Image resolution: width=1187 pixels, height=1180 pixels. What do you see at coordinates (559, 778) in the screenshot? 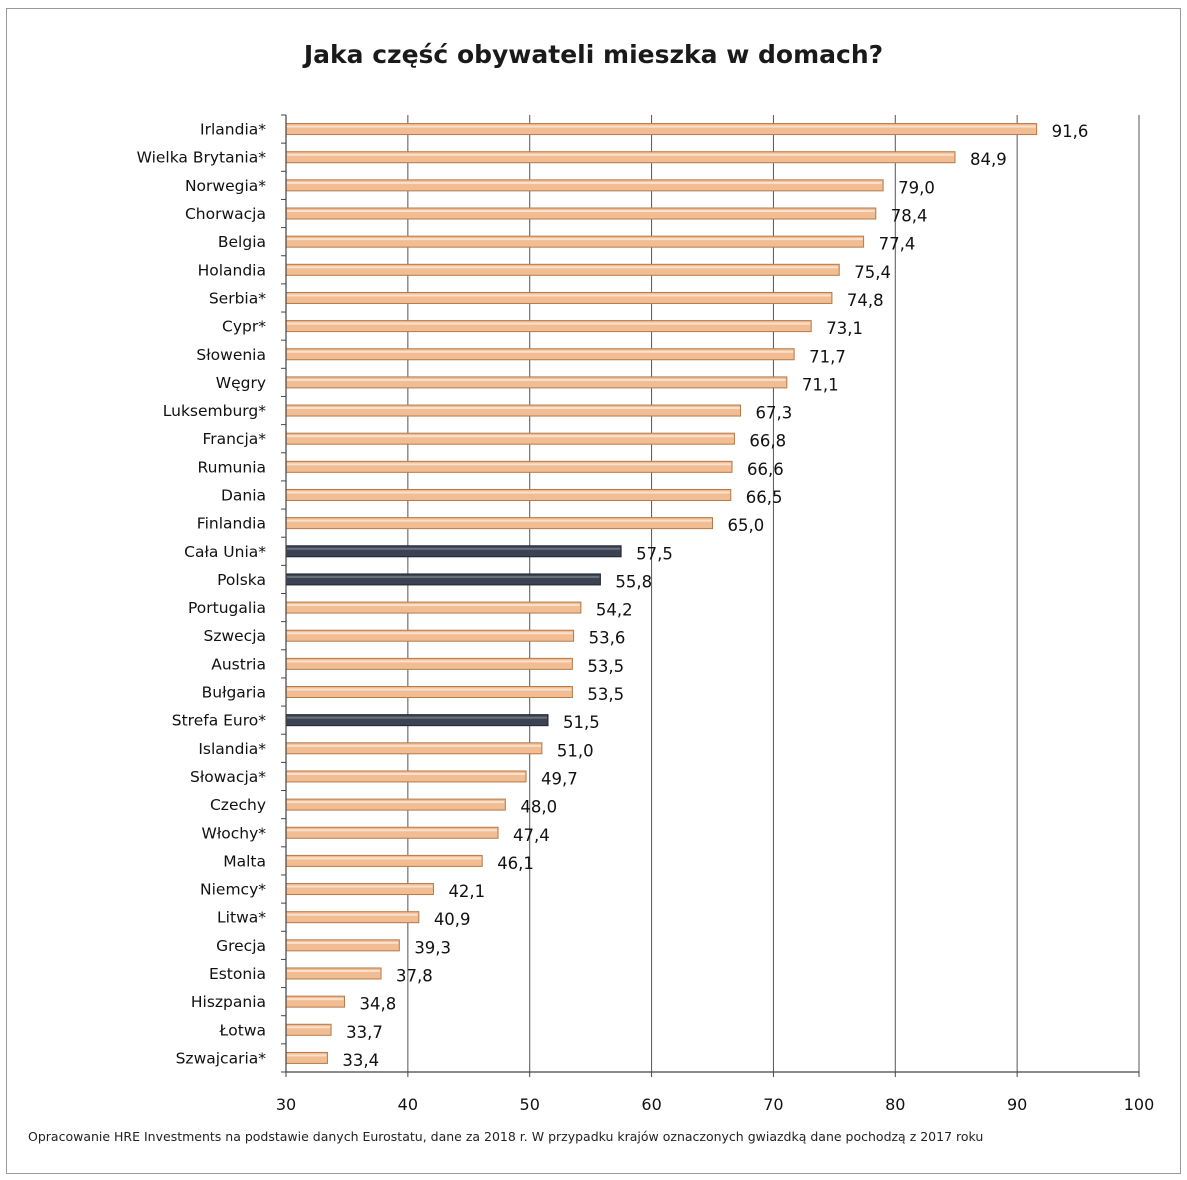
I see `value-label: 49,7` at bounding box center [559, 778].